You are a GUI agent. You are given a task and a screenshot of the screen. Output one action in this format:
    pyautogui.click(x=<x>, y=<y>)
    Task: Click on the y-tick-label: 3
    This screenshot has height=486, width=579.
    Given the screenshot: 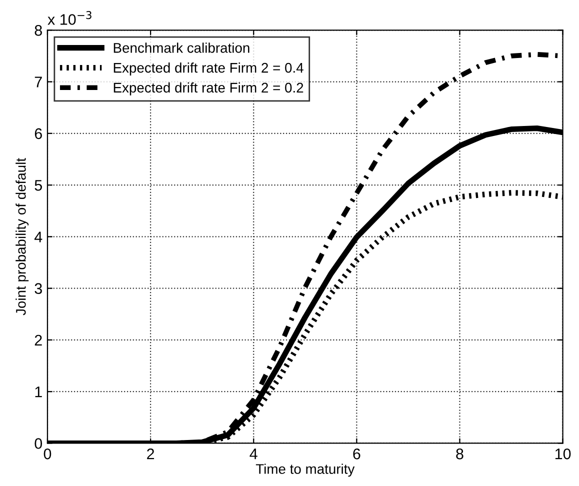 What is the action you would take?
    pyautogui.click(x=38, y=288)
    